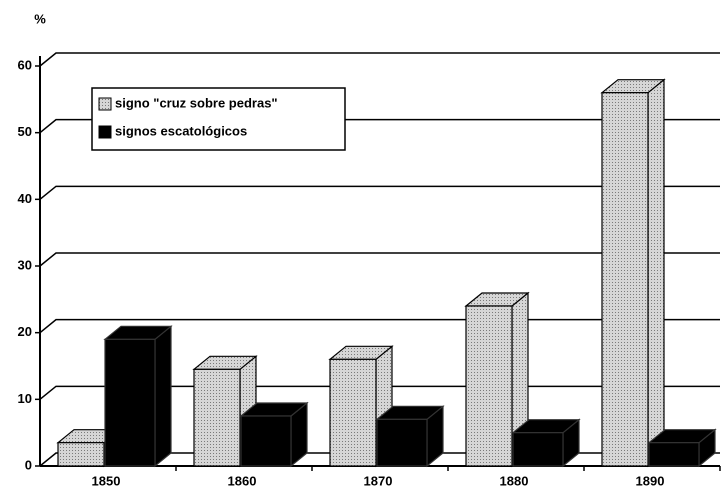 The height and width of the screenshot is (496, 723). Describe the element at coordinates (25, 198) in the screenshot. I see `y-tick-label: 40` at that location.